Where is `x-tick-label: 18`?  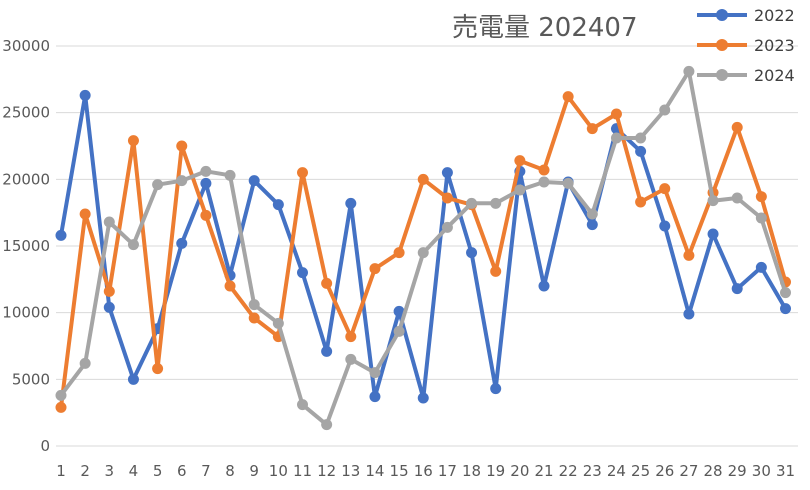 x-tick-label: 18 is located at coordinates (471, 471).